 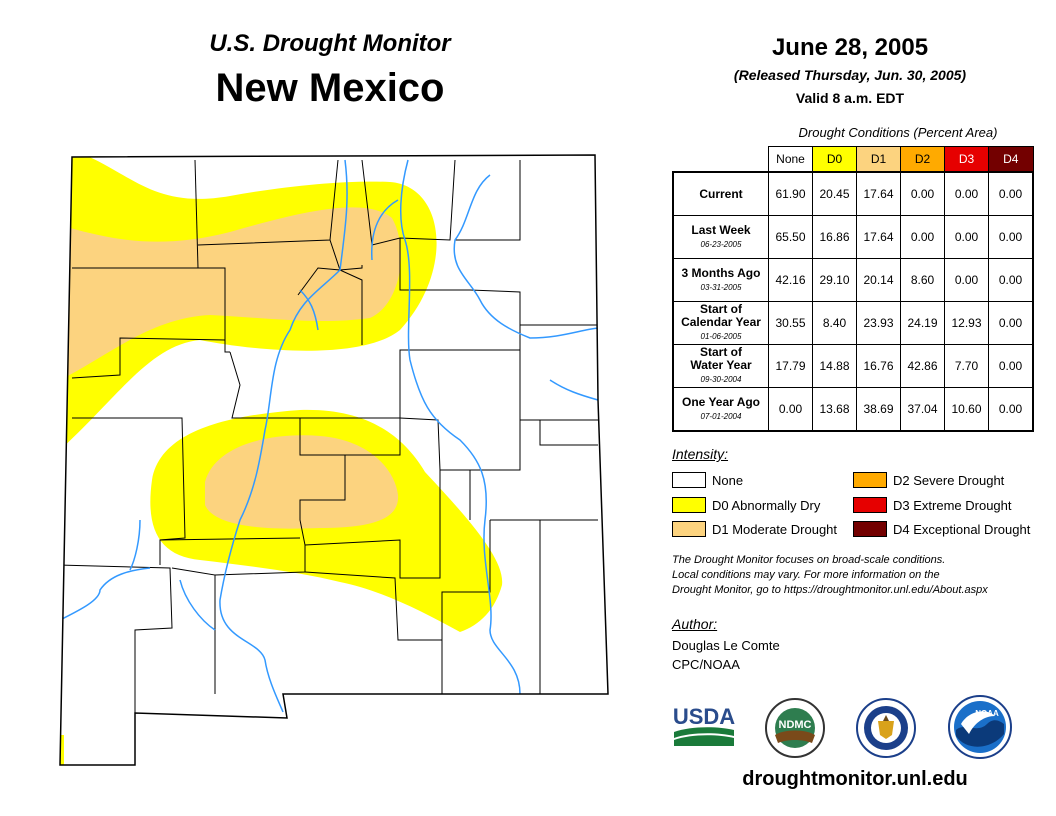 What do you see at coordinates (962, 529) in the screenshot?
I see `legend-label: D4 Exceptional Drought` at bounding box center [962, 529].